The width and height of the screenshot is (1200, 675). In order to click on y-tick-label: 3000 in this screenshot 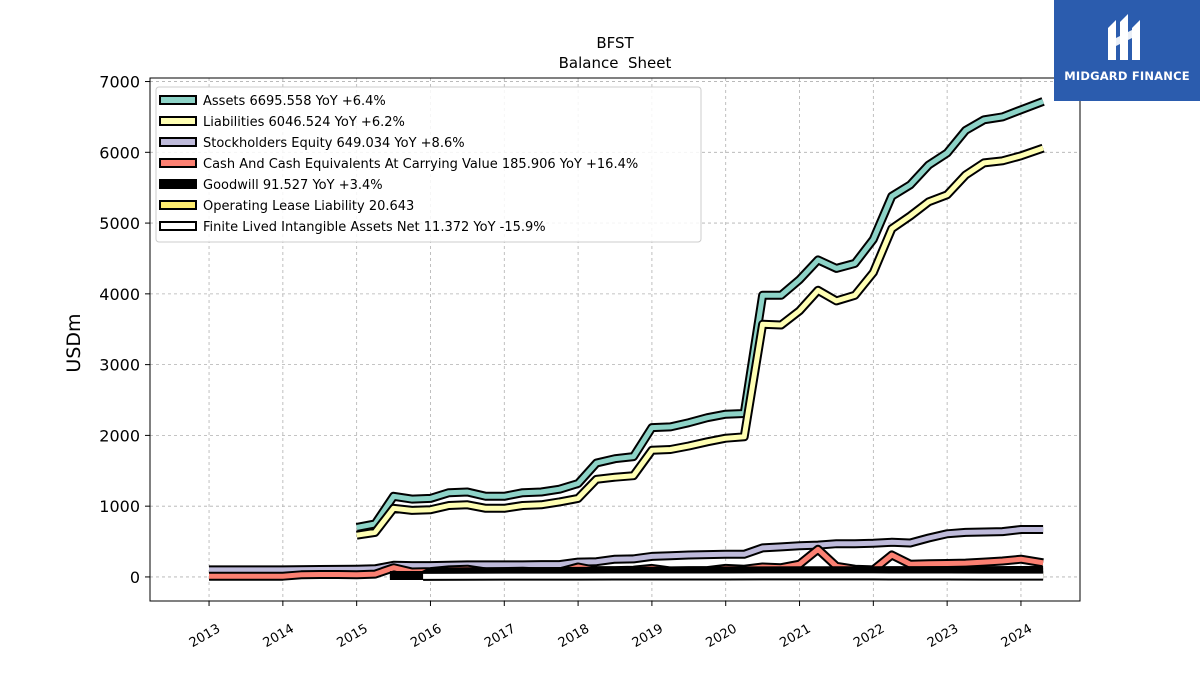, I will do `click(119, 365)`.